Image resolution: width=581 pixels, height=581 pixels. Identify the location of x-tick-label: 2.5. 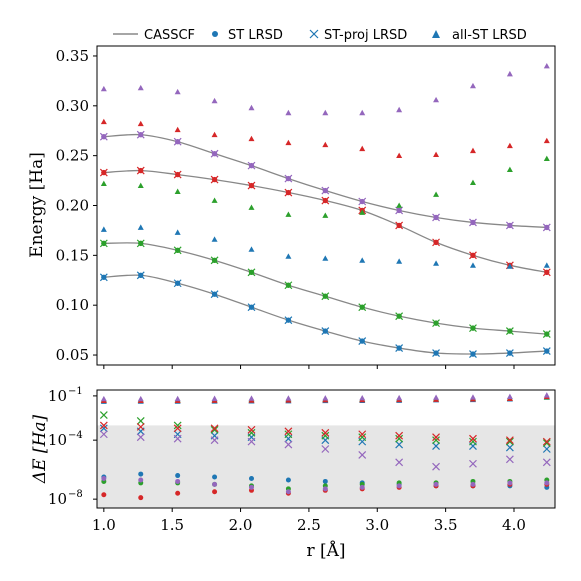
(309, 525).